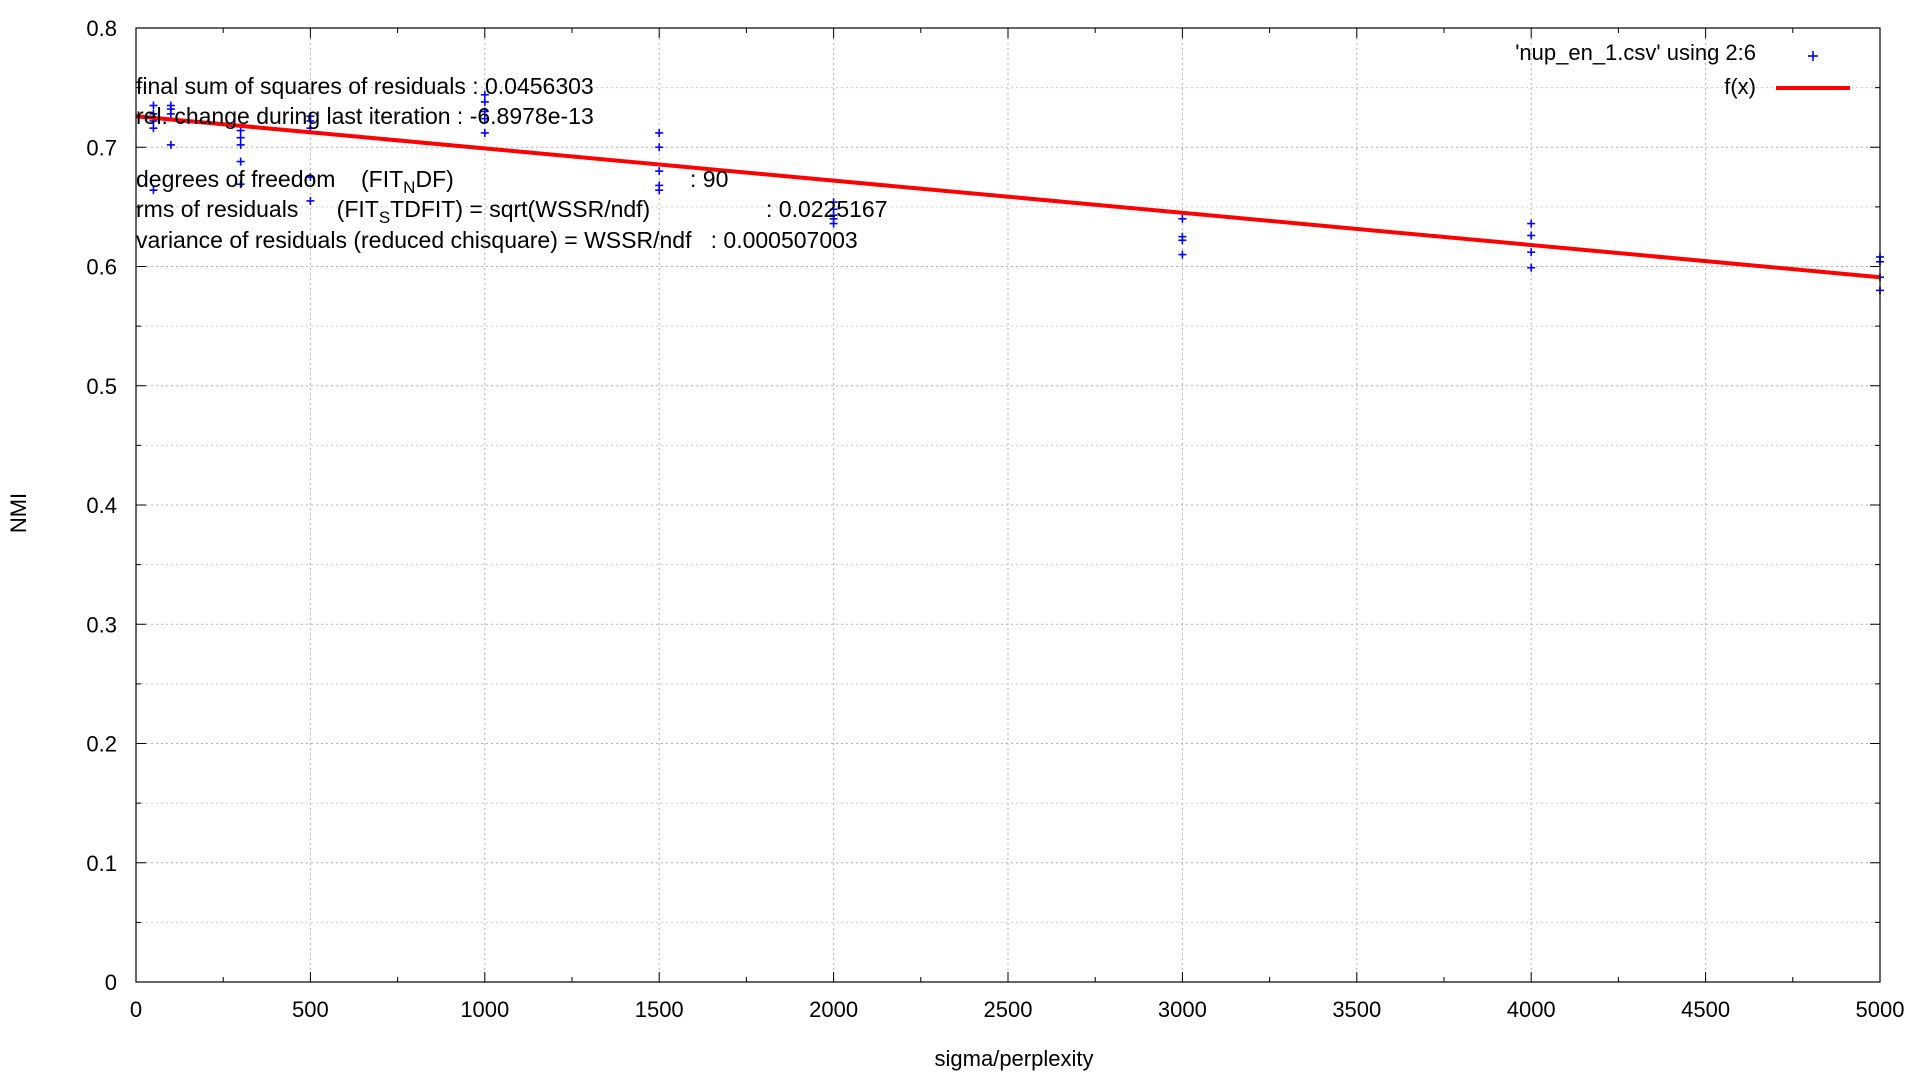 Image resolution: width=1920 pixels, height=1080 pixels. What do you see at coordinates (257, 209) in the screenshot?
I see `annotation-rms-pre: rms of residuals (FIT` at bounding box center [257, 209].